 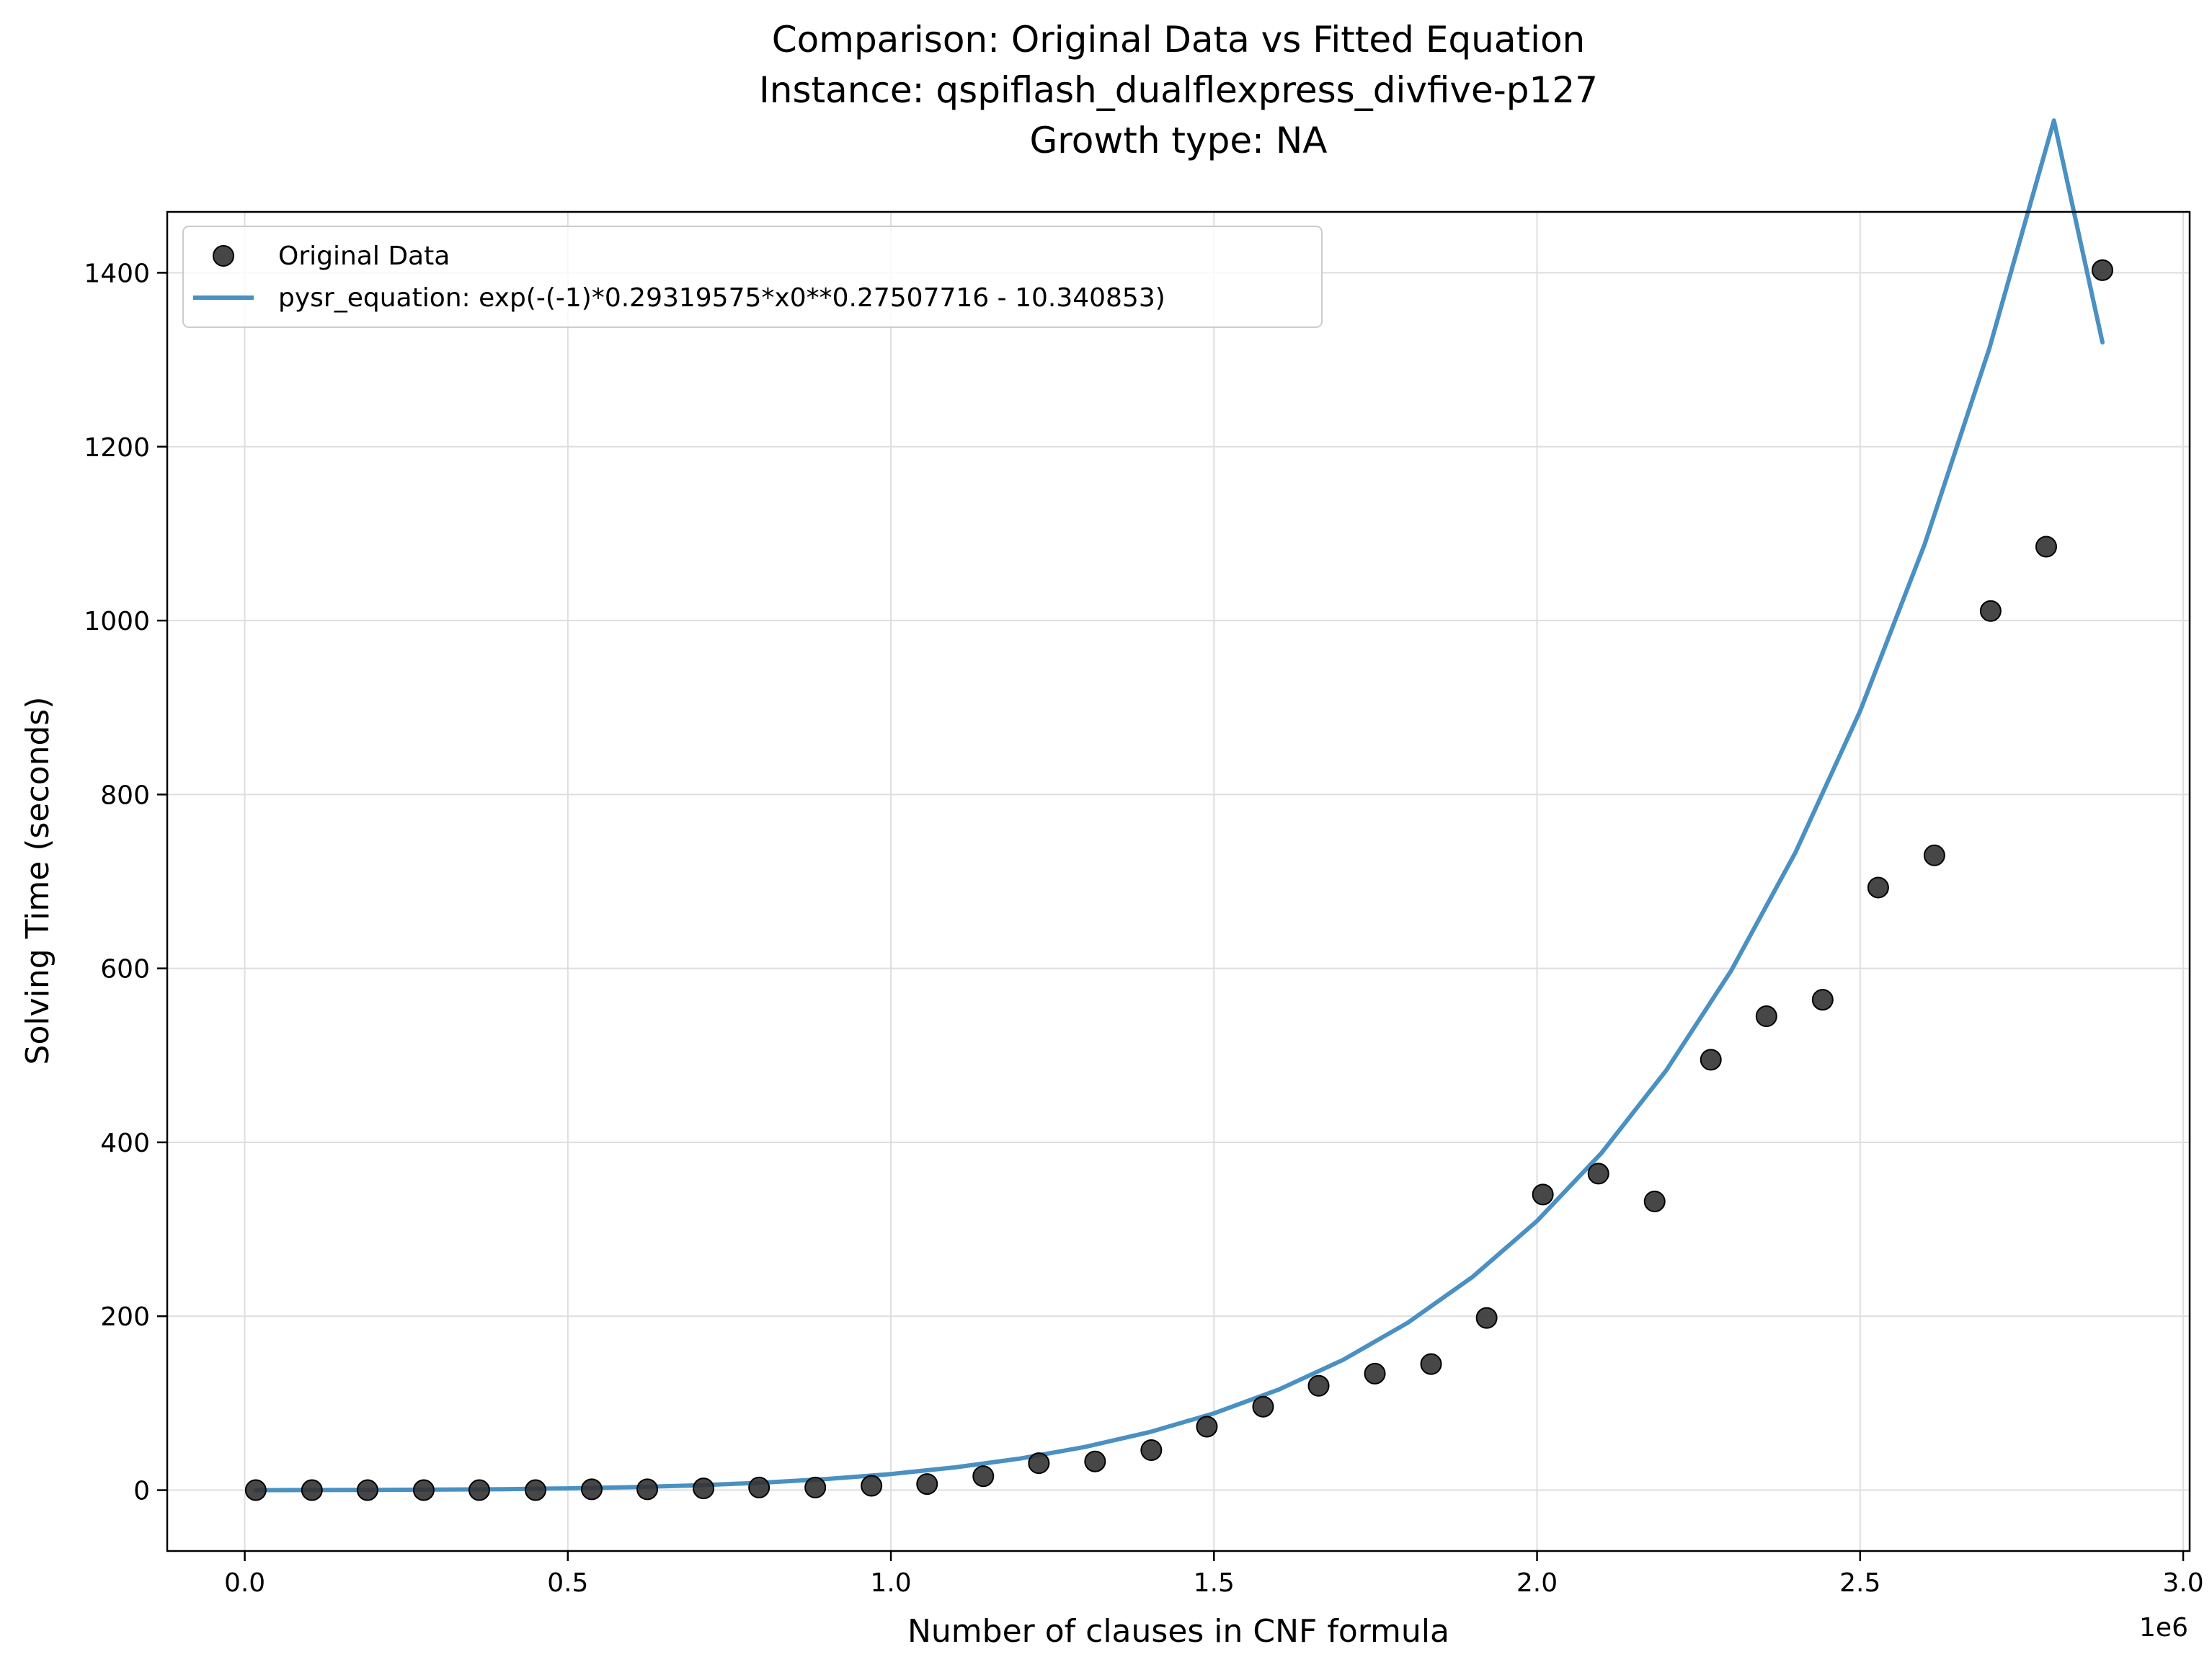 I want to click on legend-marker-original-data, so click(x=223, y=256).